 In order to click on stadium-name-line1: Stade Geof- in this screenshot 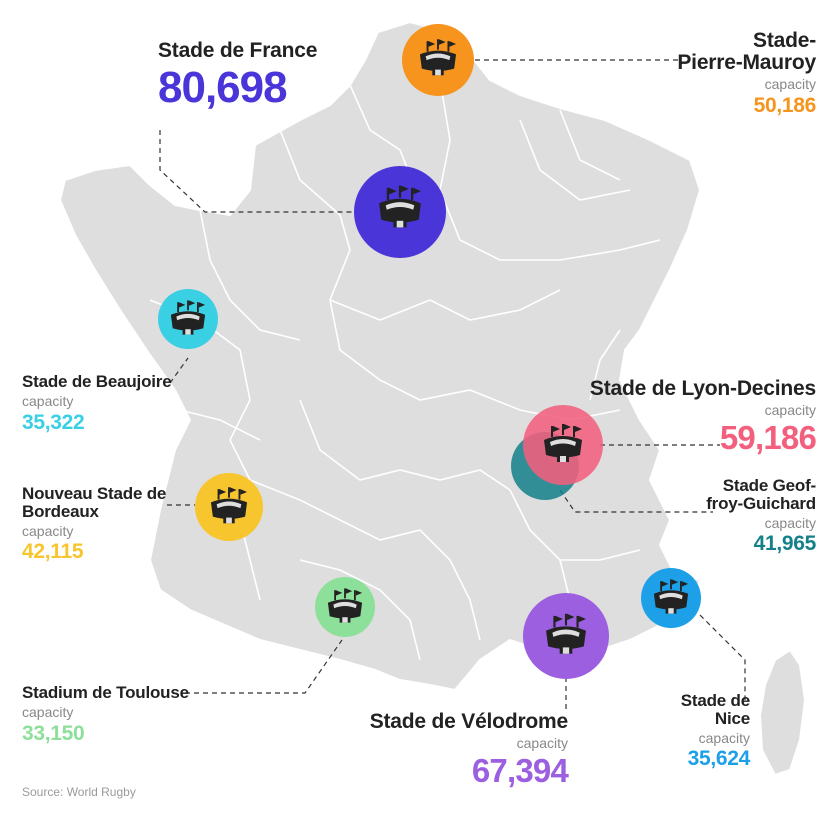, I will do `click(769, 485)`.